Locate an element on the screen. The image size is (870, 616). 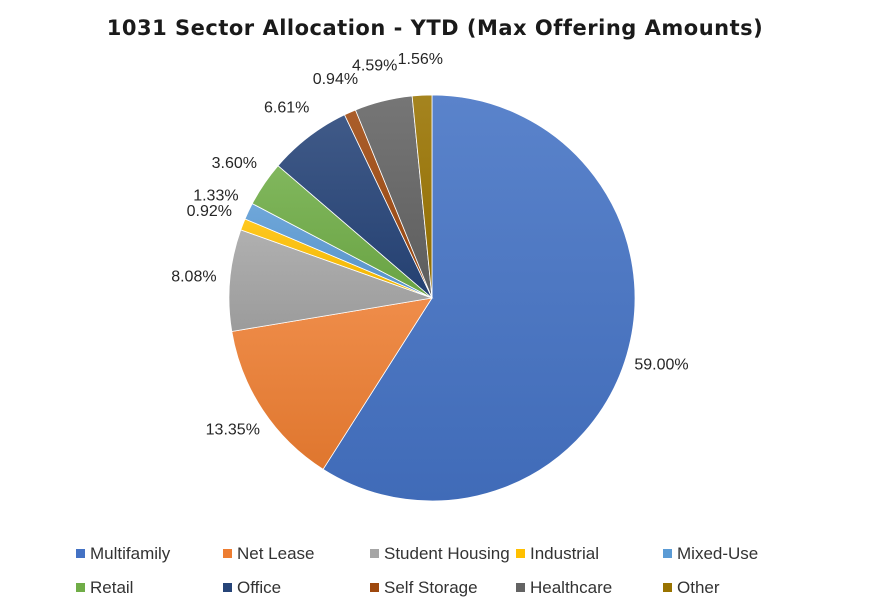
legend-label: Retail is located at coordinates (112, 587).